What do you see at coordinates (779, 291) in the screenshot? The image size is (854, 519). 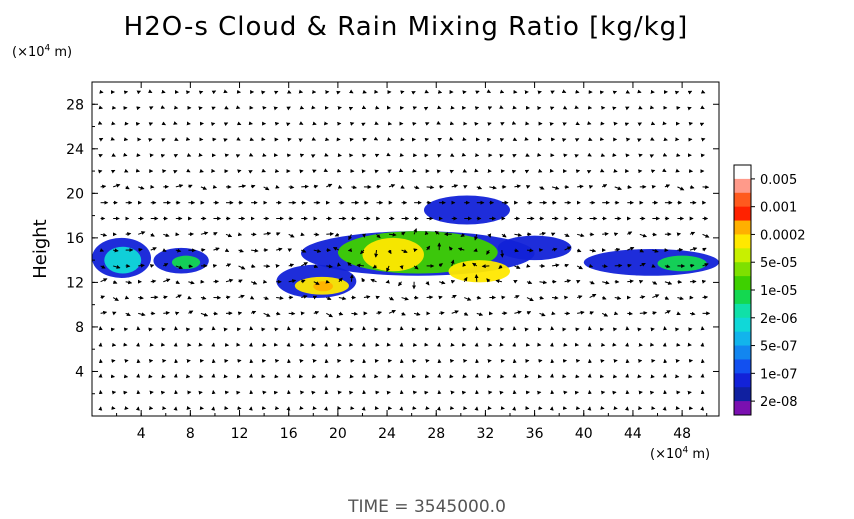 I see `legend-label-4: 1e-05` at bounding box center [779, 291].